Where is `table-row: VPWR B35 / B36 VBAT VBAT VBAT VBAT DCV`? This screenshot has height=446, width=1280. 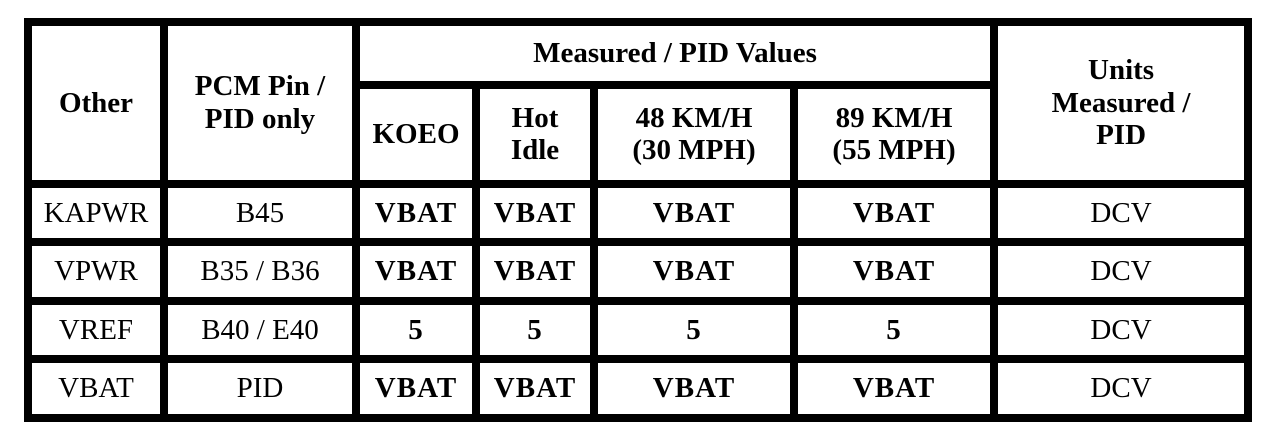 table-row: VPWR B35 / B36 VBAT VBAT VBAT VBAT DCV is located at coordinates (638, 271).